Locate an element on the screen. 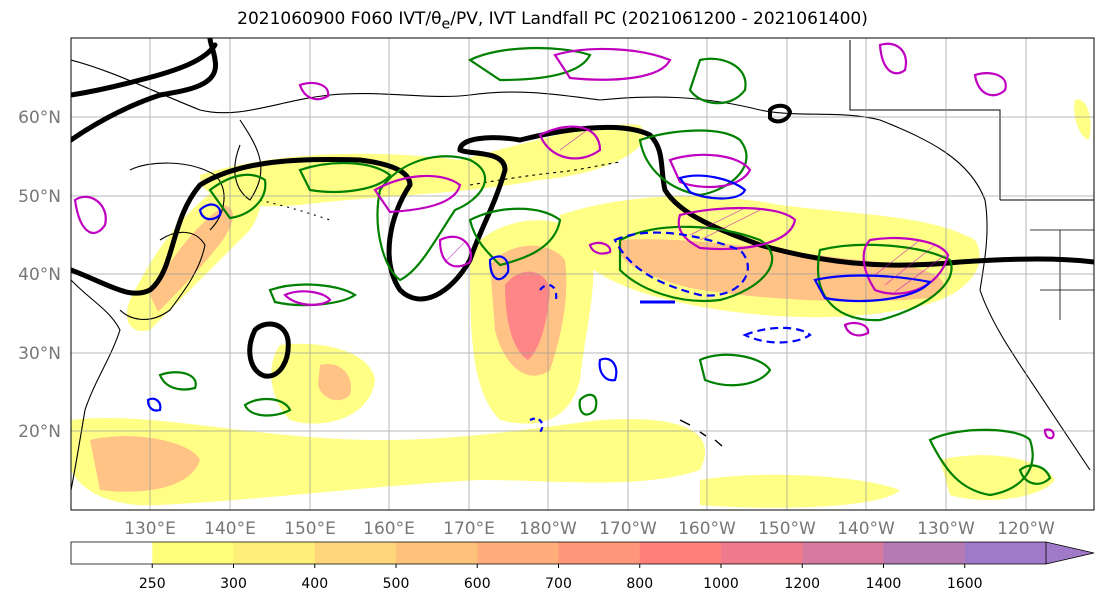 Image resolution: width=1105 pixels, height=603 pixels. colorbar-label: 800 is located at coordinates (639, 584).